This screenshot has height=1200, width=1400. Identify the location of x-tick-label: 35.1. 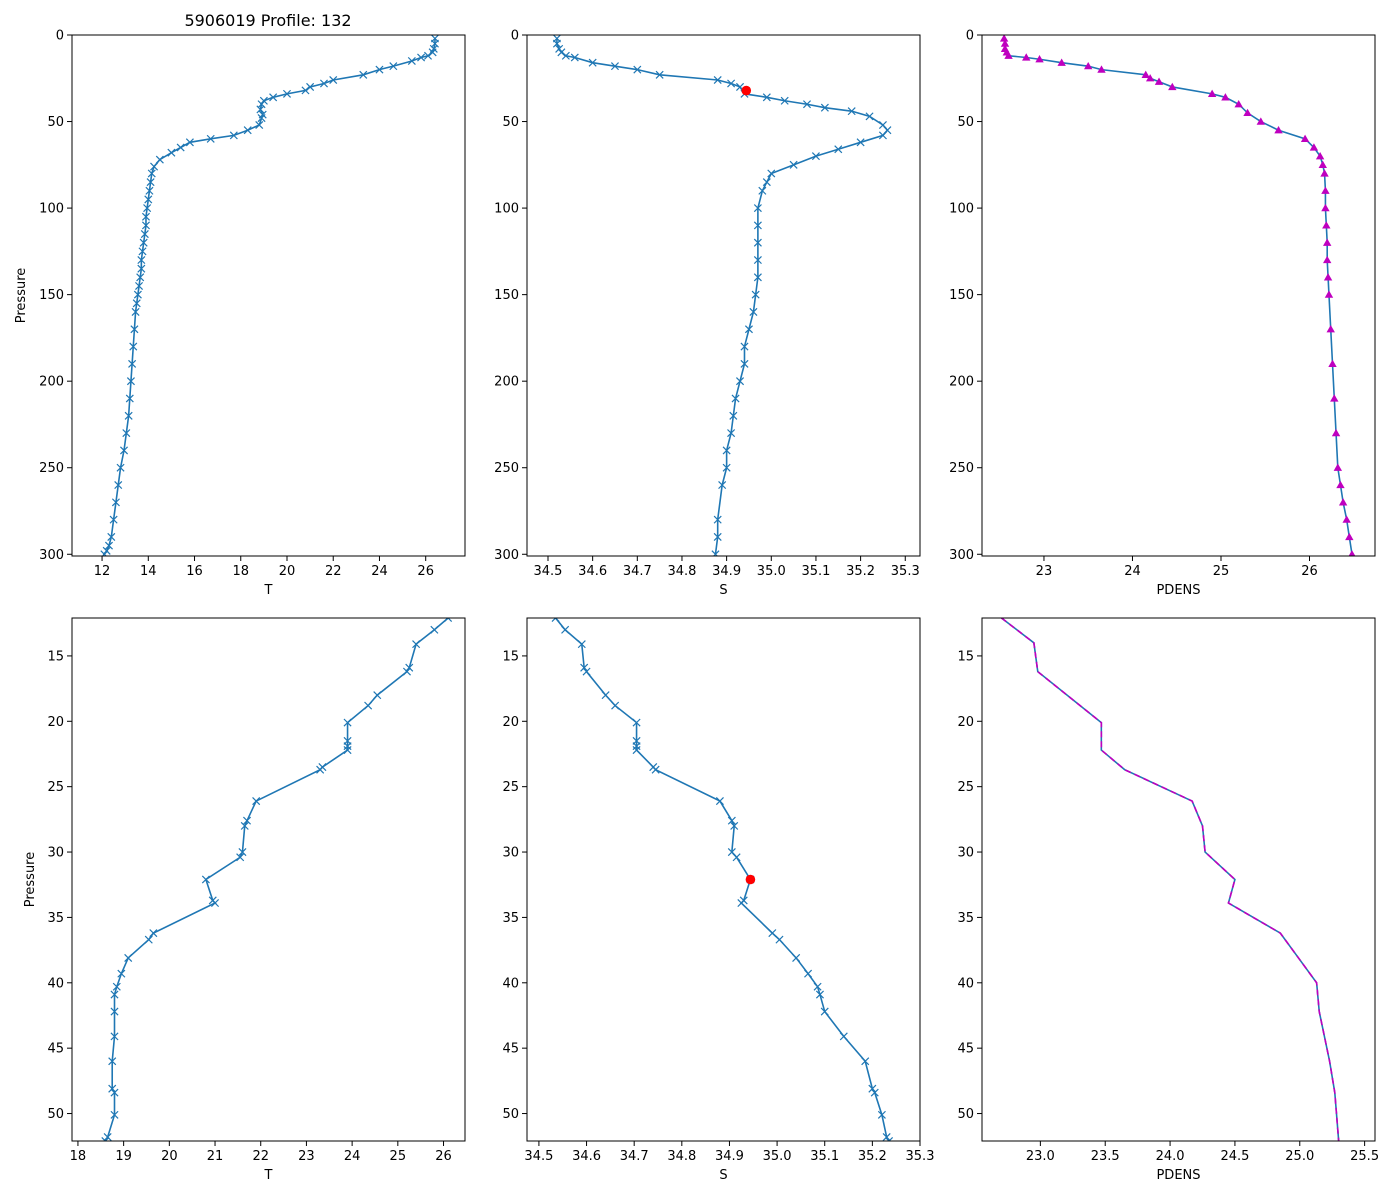
(824, 1156).